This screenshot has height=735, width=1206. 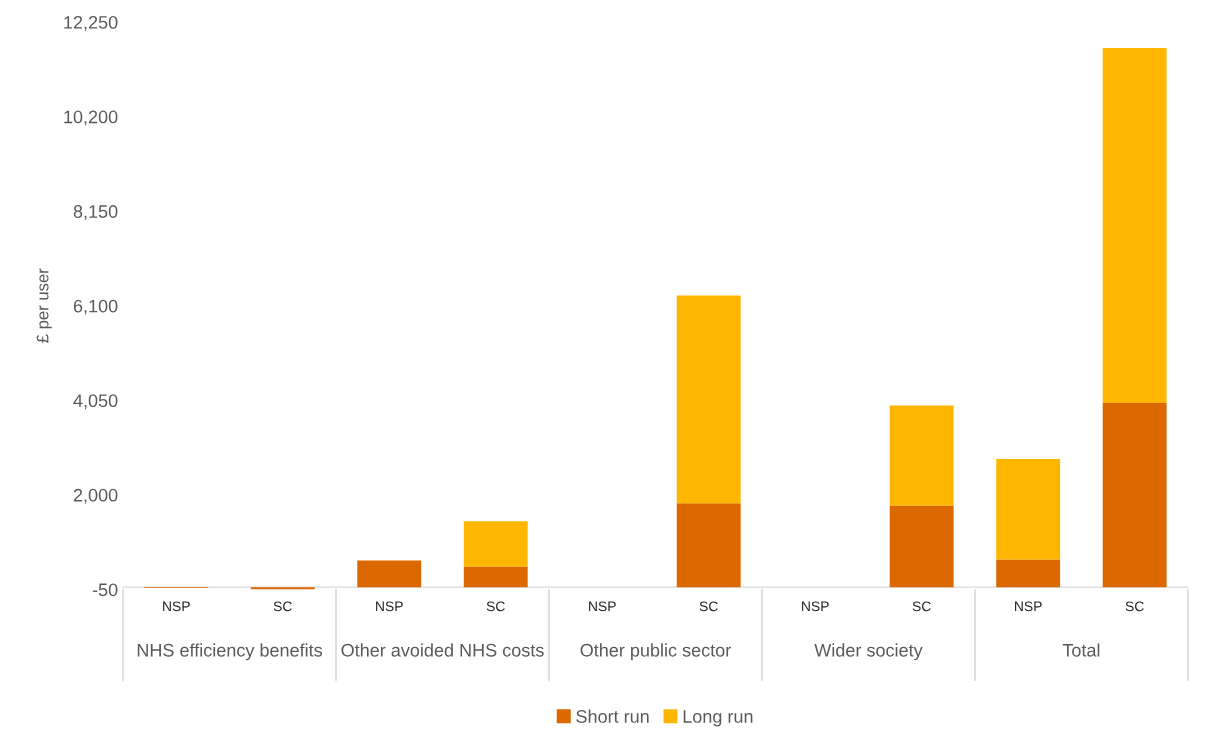 I want to click on text: Other public sector, so click(x=655, y=652).